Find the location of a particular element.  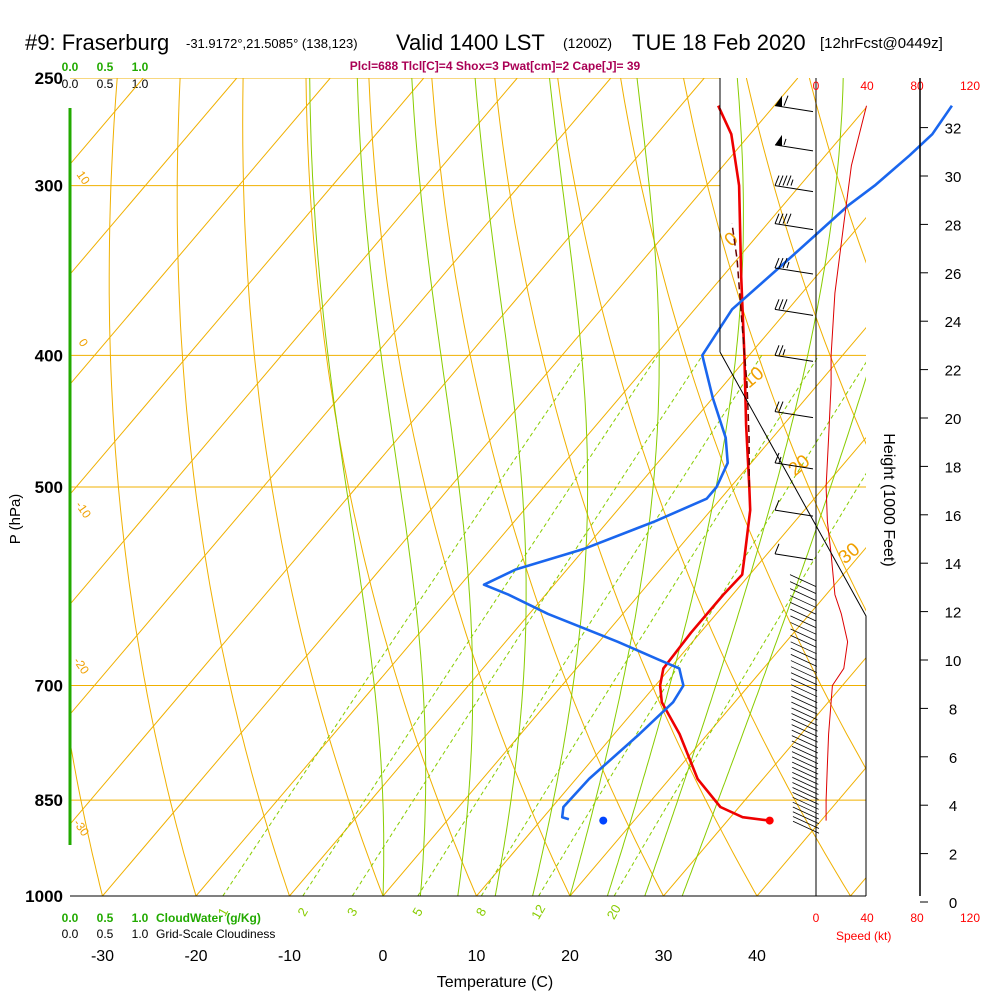

speed-tick-top: 40 is located at coordinates (867, 86).